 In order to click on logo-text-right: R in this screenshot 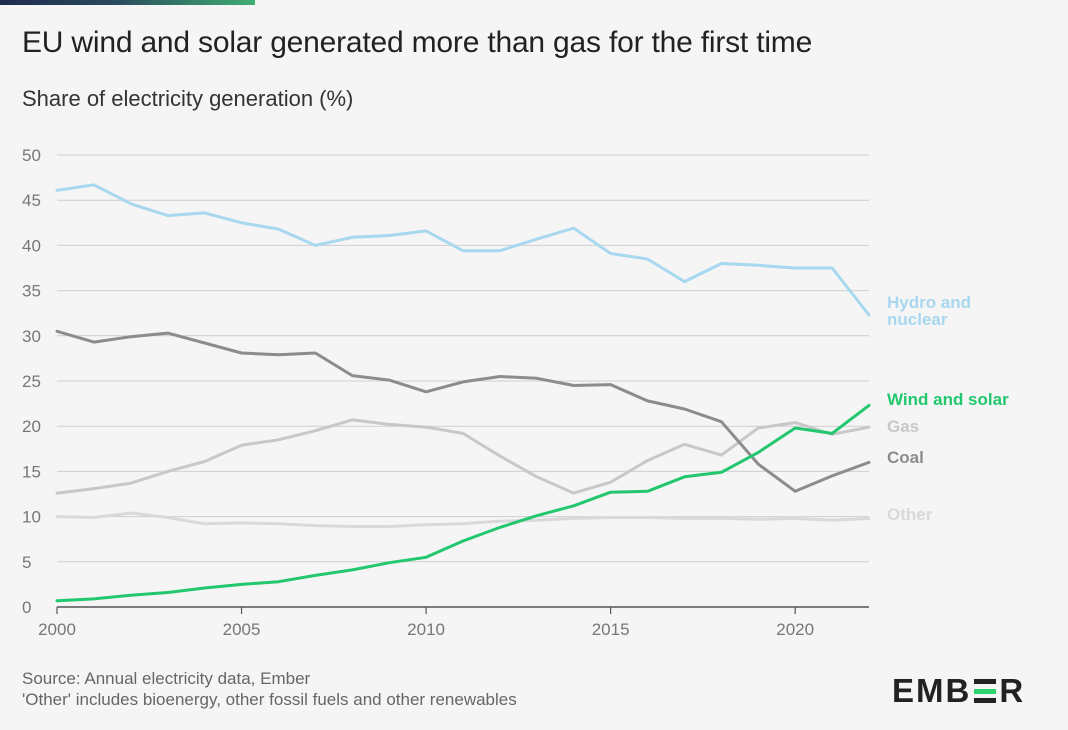, I will do `click(1012, 690)`.